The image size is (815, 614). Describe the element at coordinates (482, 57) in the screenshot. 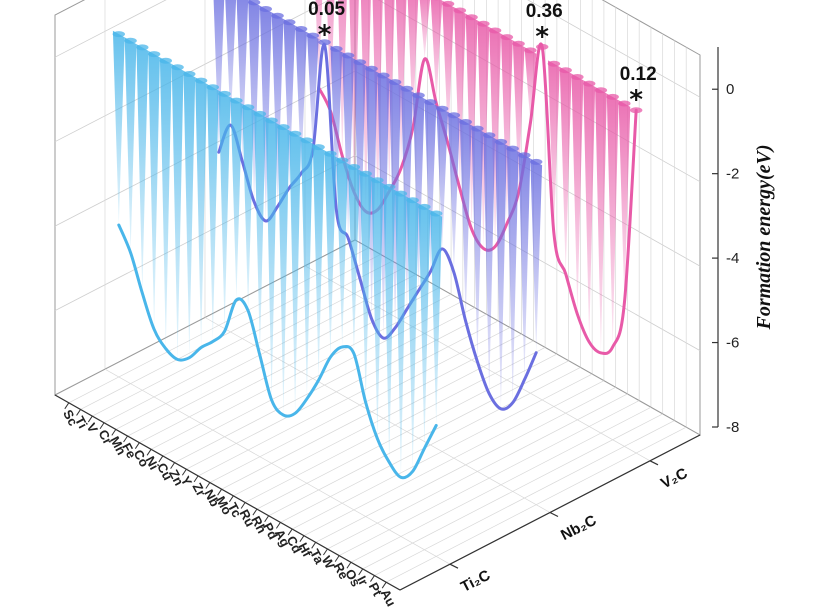

I see `annotation-layer: *0.05*0.36*0.12` at that location.